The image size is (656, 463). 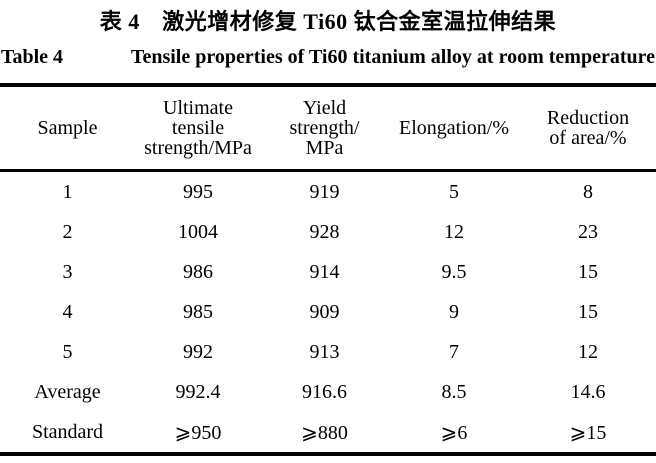 What do you see at coordinates (67, 431) in the screenshot?
I see `cell-sample: Standard` at bounding box center [67, 431].